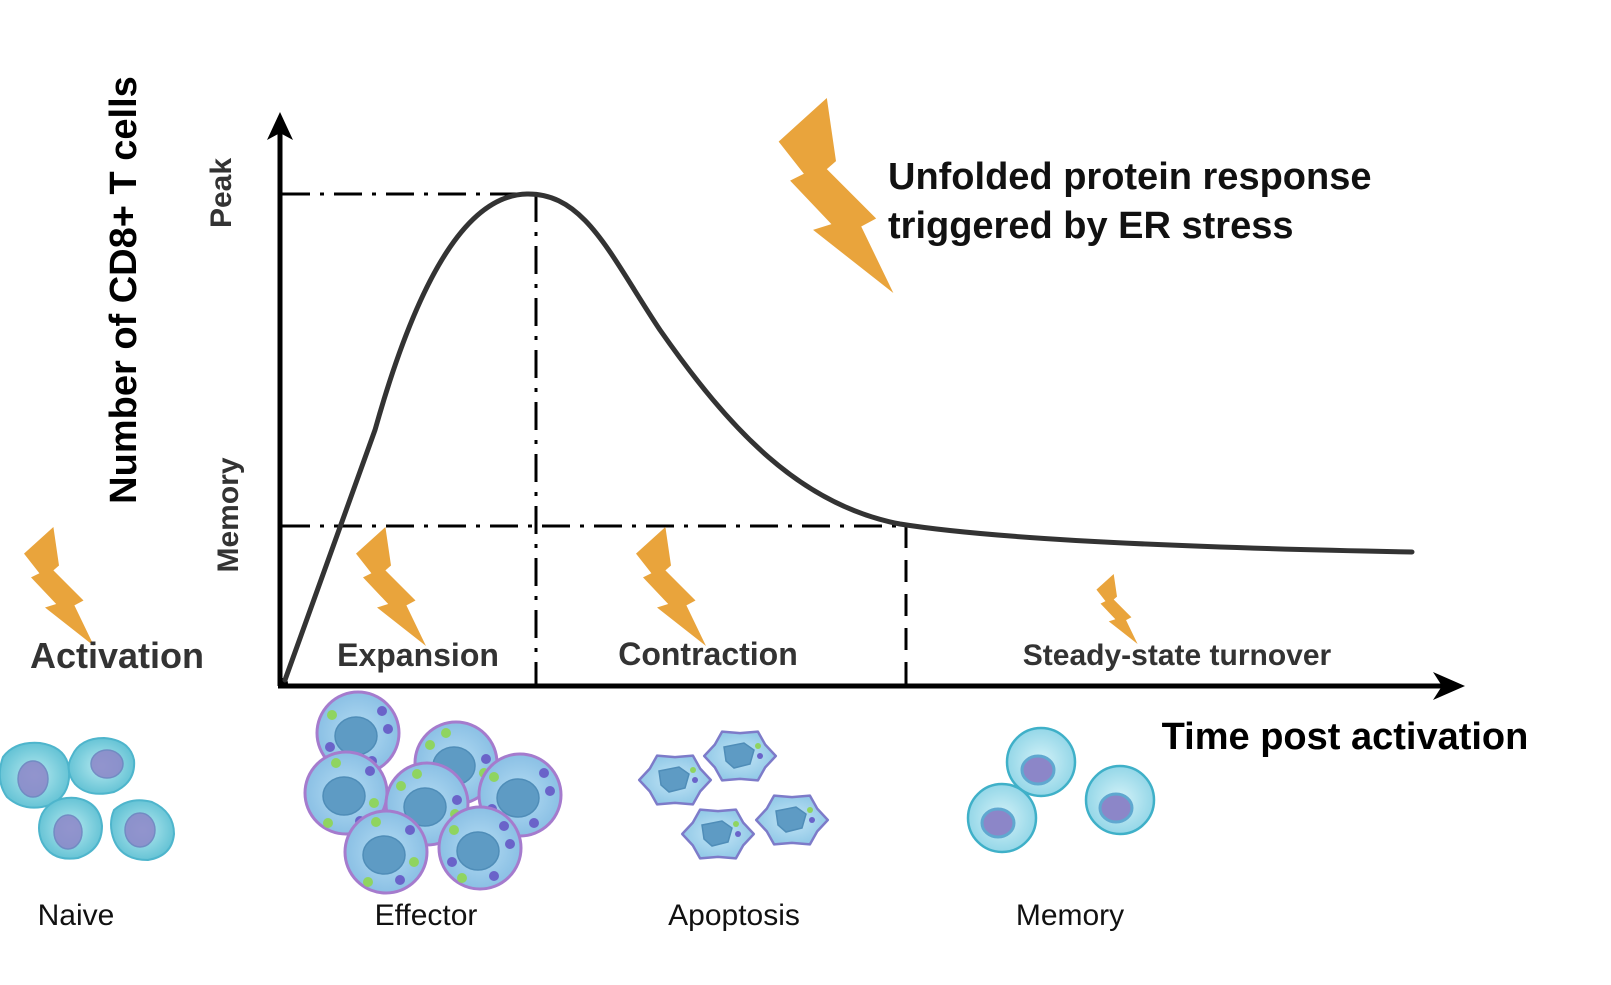 Image resolution: width=1611 pixels, height=985 pixels. Describe the element at coordinates (1345, 737) in the screenshot. I see `x-axis-label: Time post activation` at that location.